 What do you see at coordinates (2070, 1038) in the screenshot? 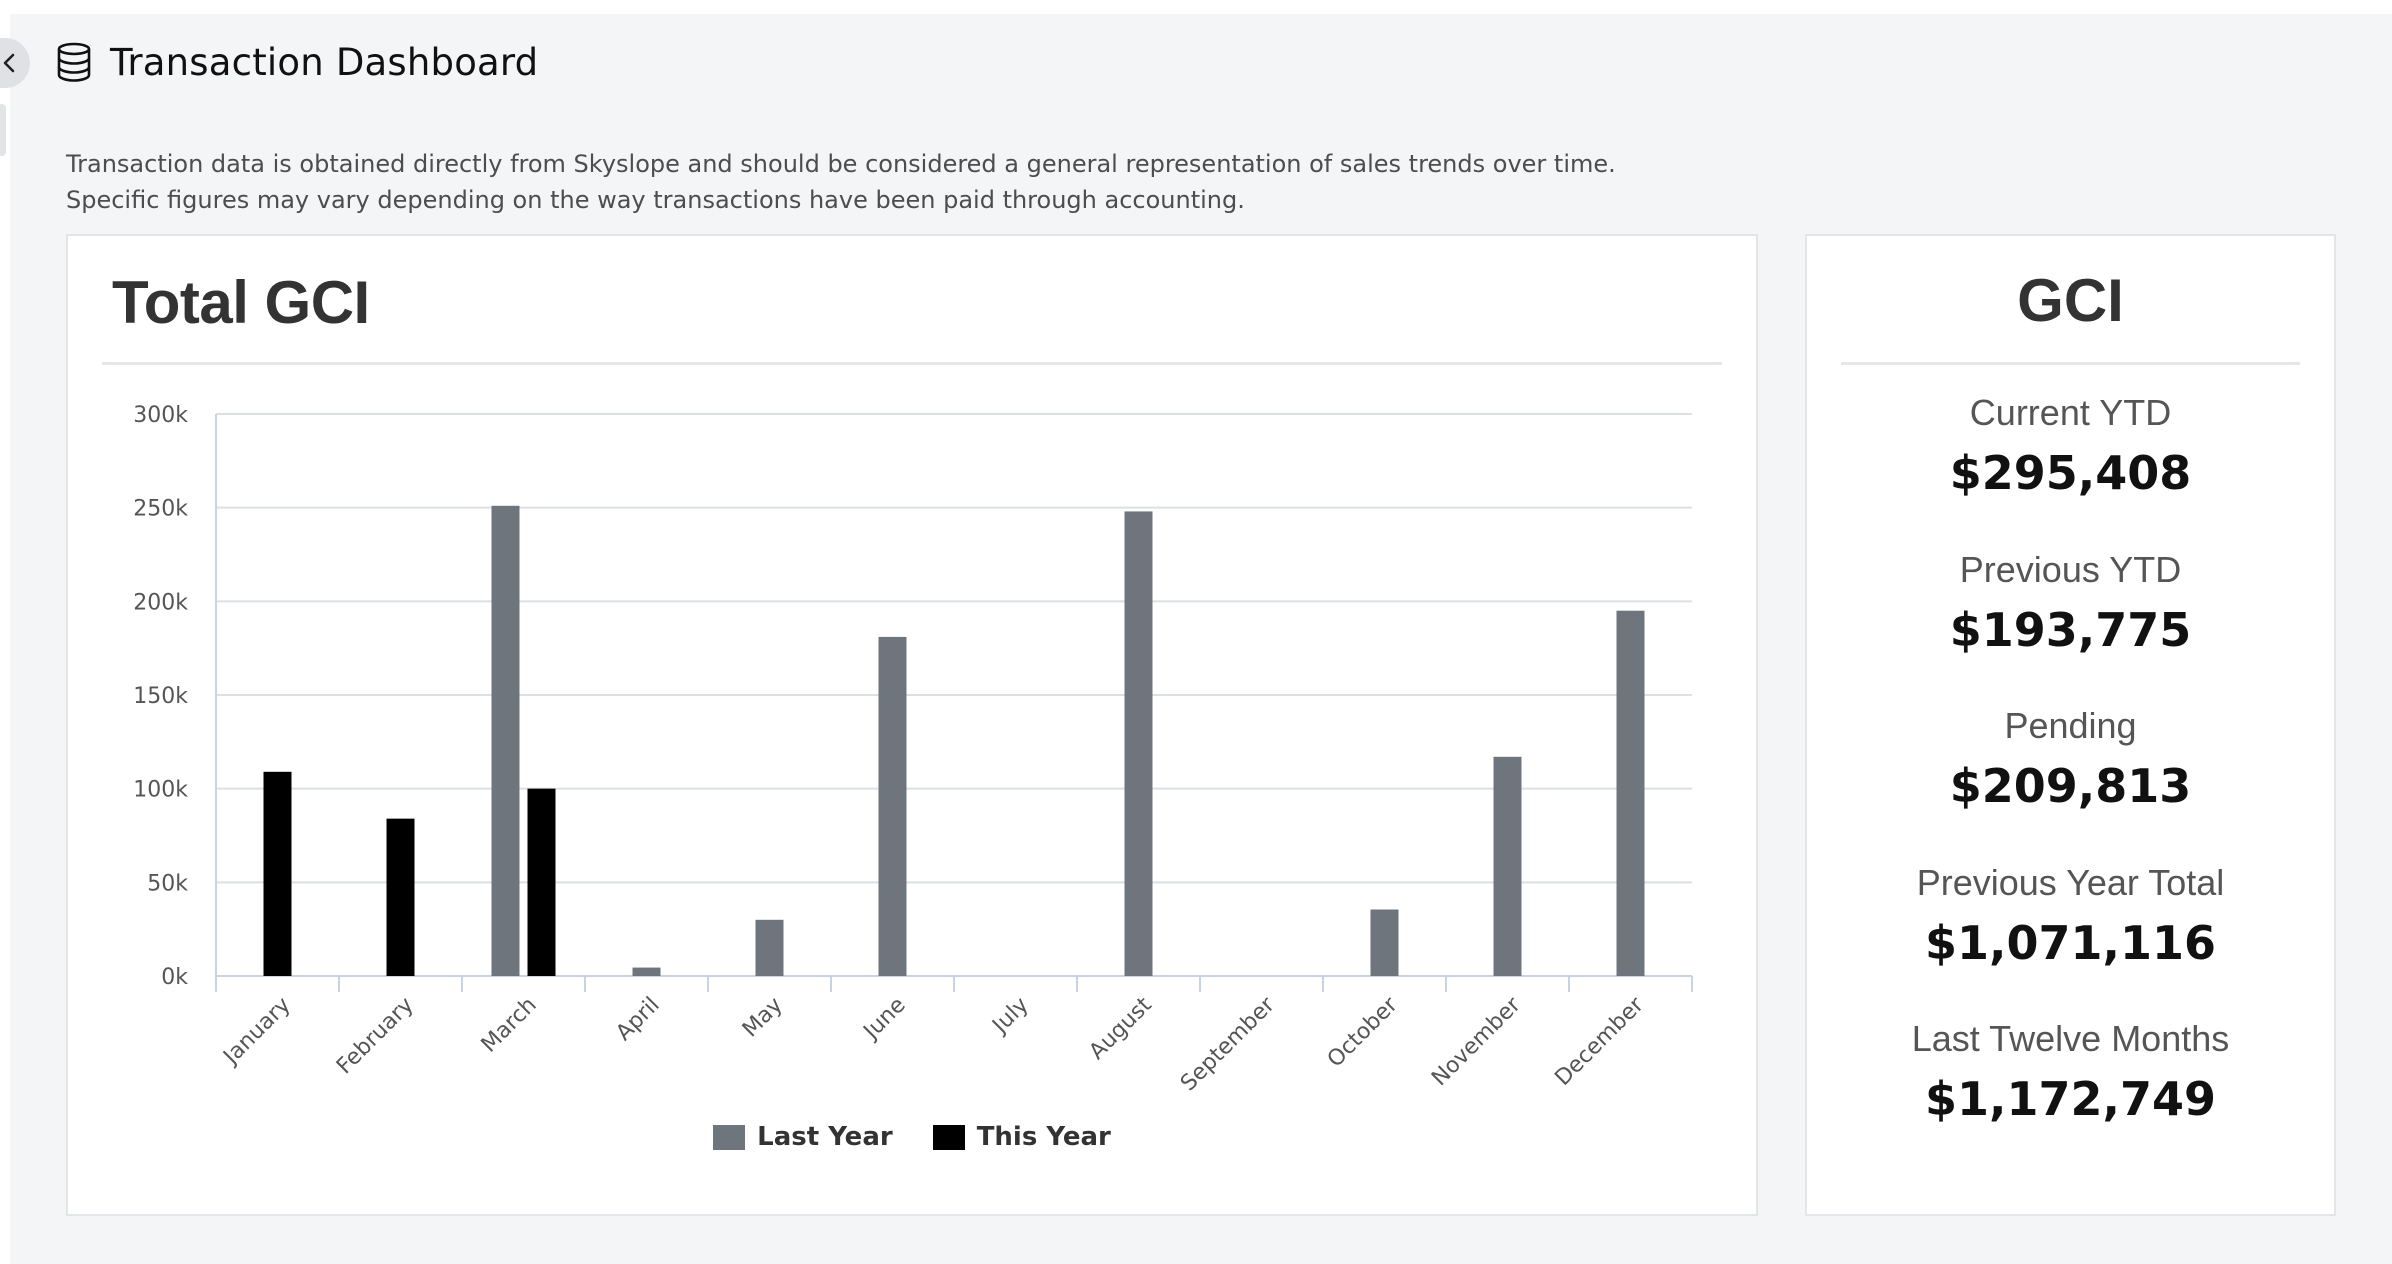
I see `stat-label: Last Twelve Months` at bounding box center [2070, 1038].